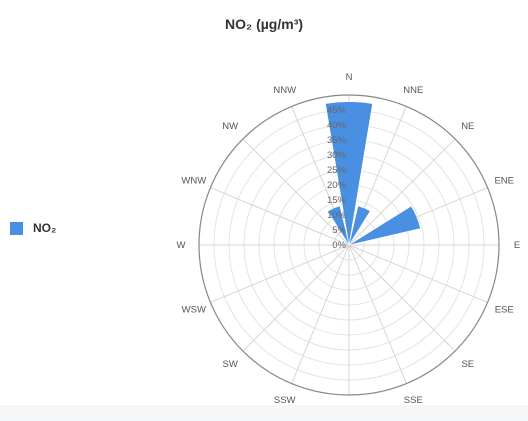 The width and height of the screenshot is (528, 421). Describe the element at coordinates (16, 228) in the screenshot. I see `legend-swatch` at that location.